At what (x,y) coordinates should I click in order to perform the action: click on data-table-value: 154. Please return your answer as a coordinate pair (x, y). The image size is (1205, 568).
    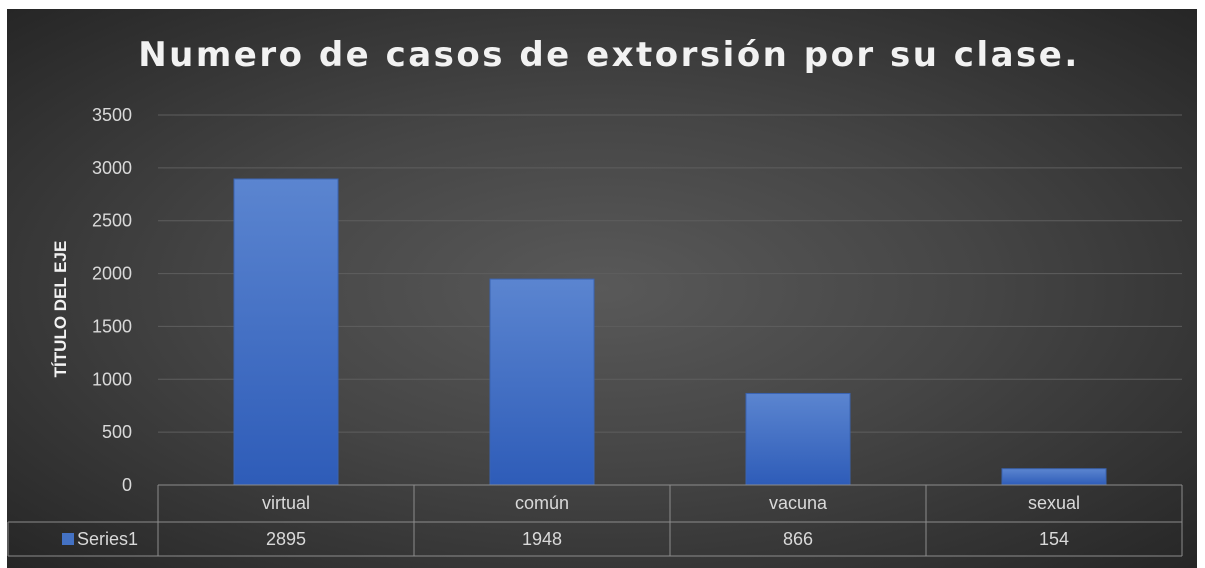
    Looking at the image, I should click on (1054, 539).